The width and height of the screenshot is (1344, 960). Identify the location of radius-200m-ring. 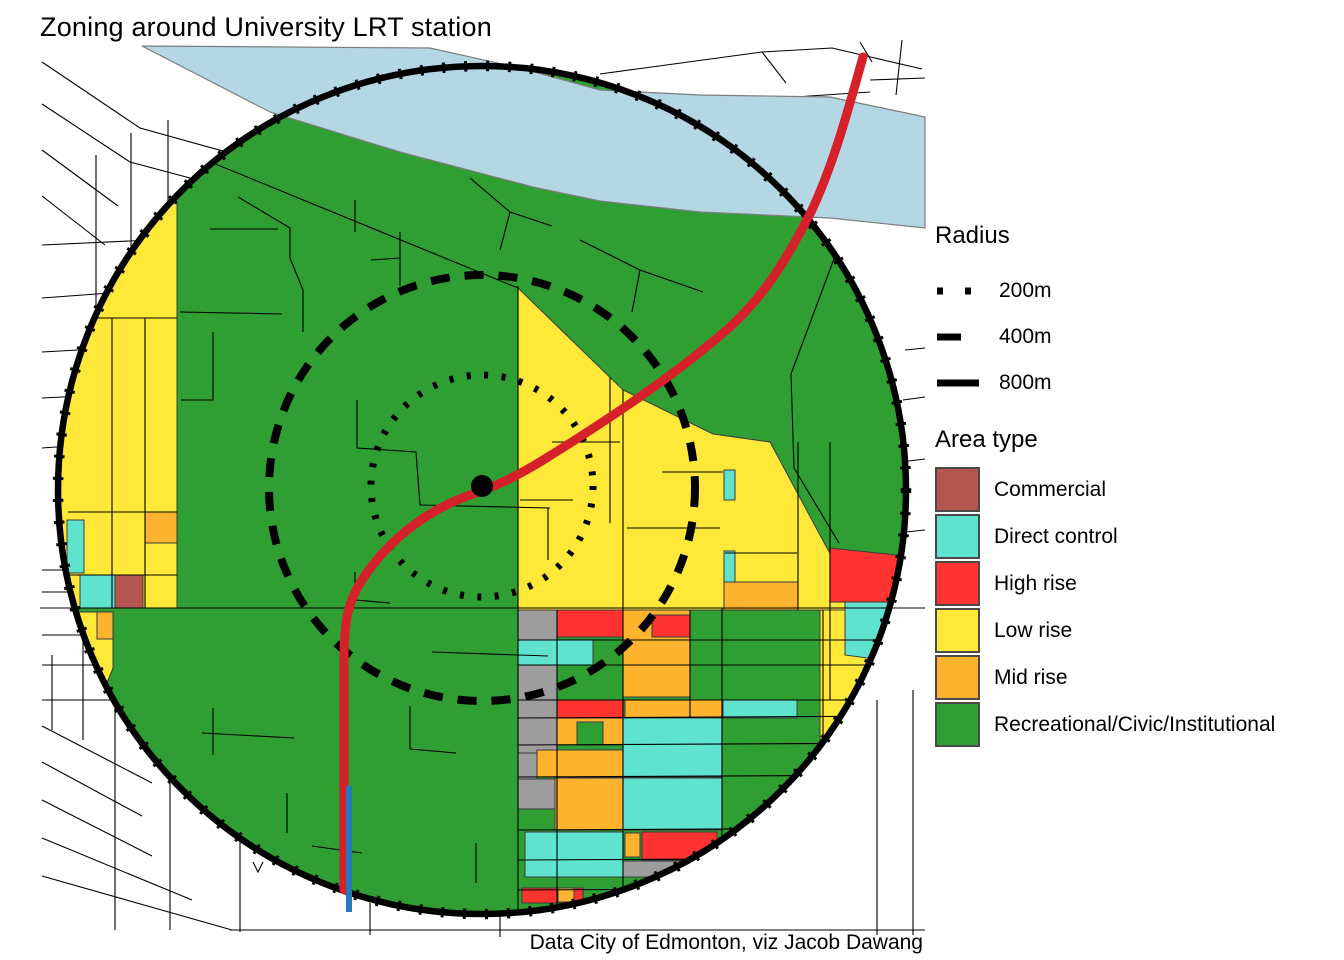
(482, 486).